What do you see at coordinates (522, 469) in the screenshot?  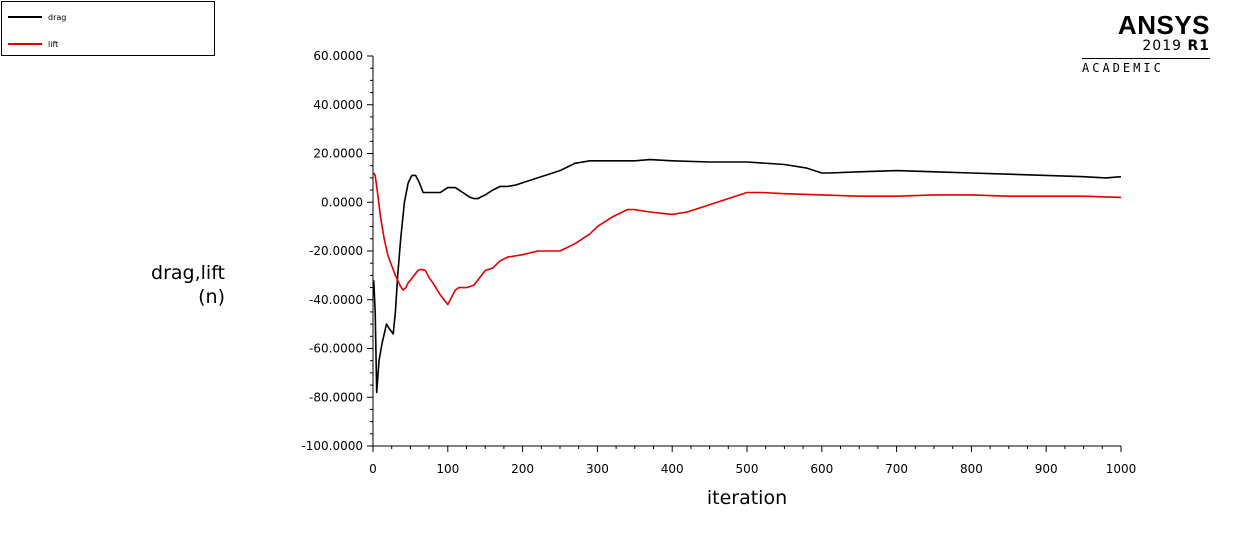 I see `x-tick-label: 200` at bounding box center [522, 469].